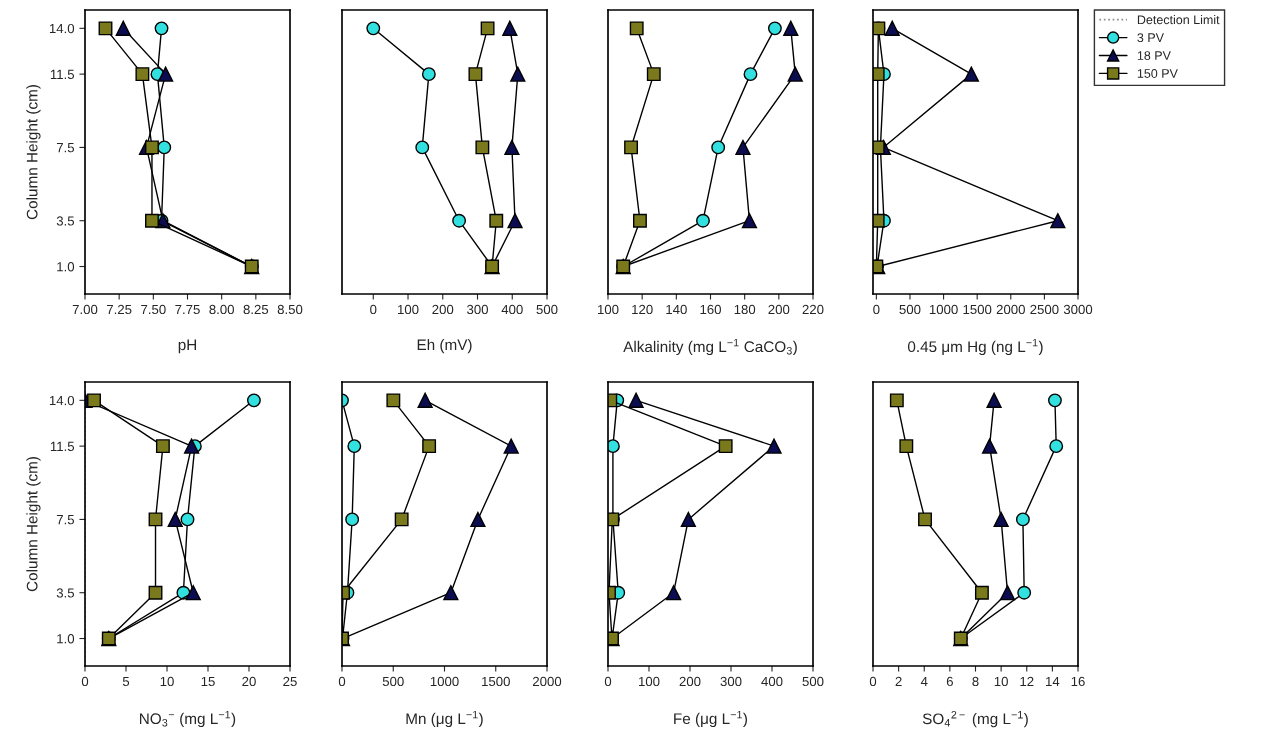  Describe the element at coordinates (975, 719) in the screenshot. I see `x-axis-title: SO$_{4}$$^{2−}$ (mg L$^{−1}$)` at that location.